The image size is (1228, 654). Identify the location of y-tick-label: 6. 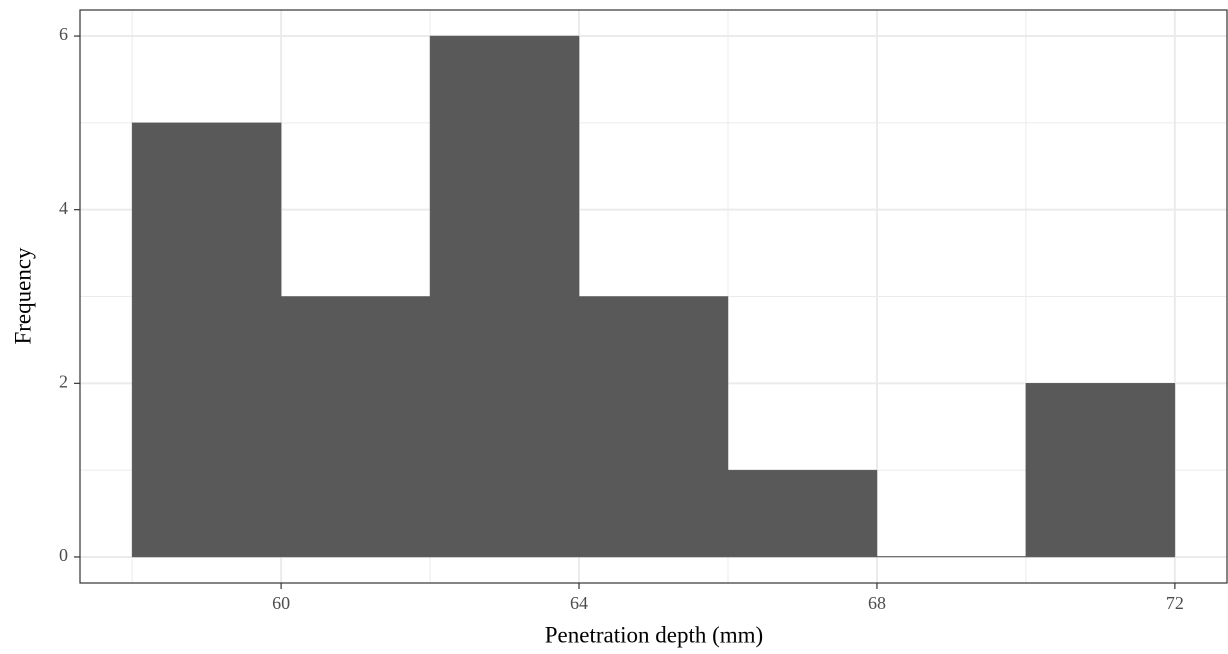
(63, 34).